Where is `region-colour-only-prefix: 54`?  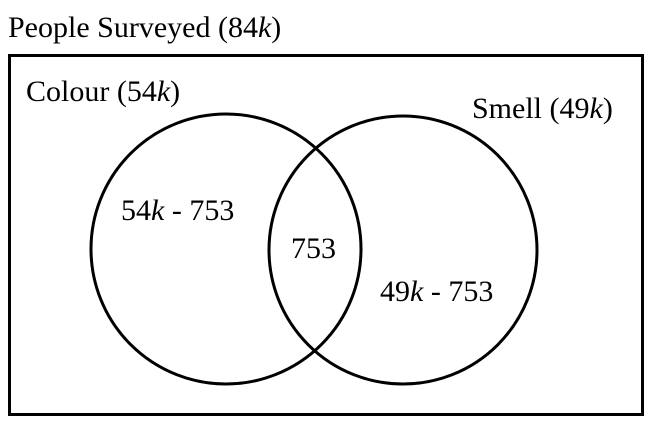
region-colour-only-prefix: 54 is located at coordinates (136, 210).